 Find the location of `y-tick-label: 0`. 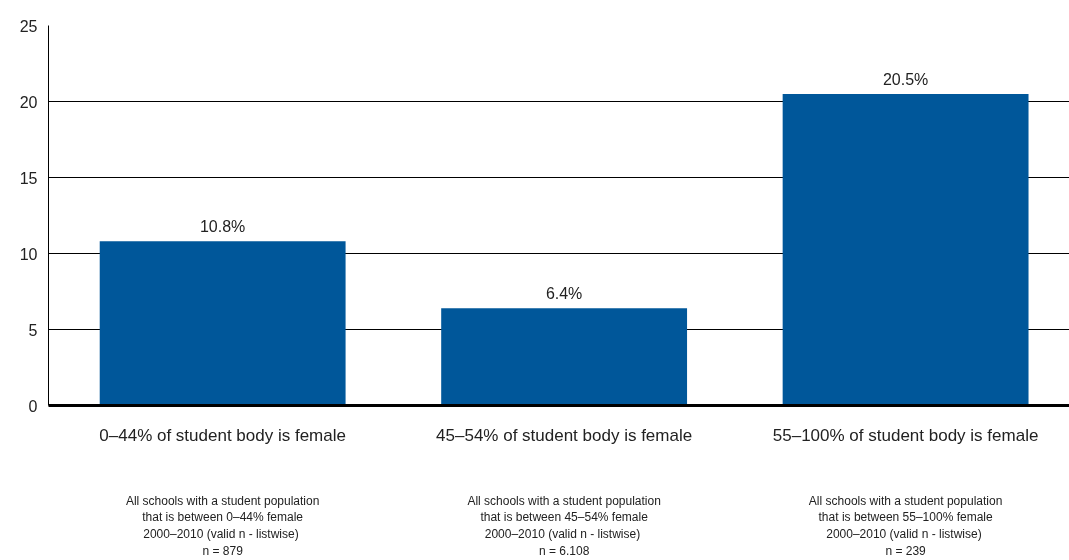

y-tick-label: 0 is located at coordinates (33, 406).